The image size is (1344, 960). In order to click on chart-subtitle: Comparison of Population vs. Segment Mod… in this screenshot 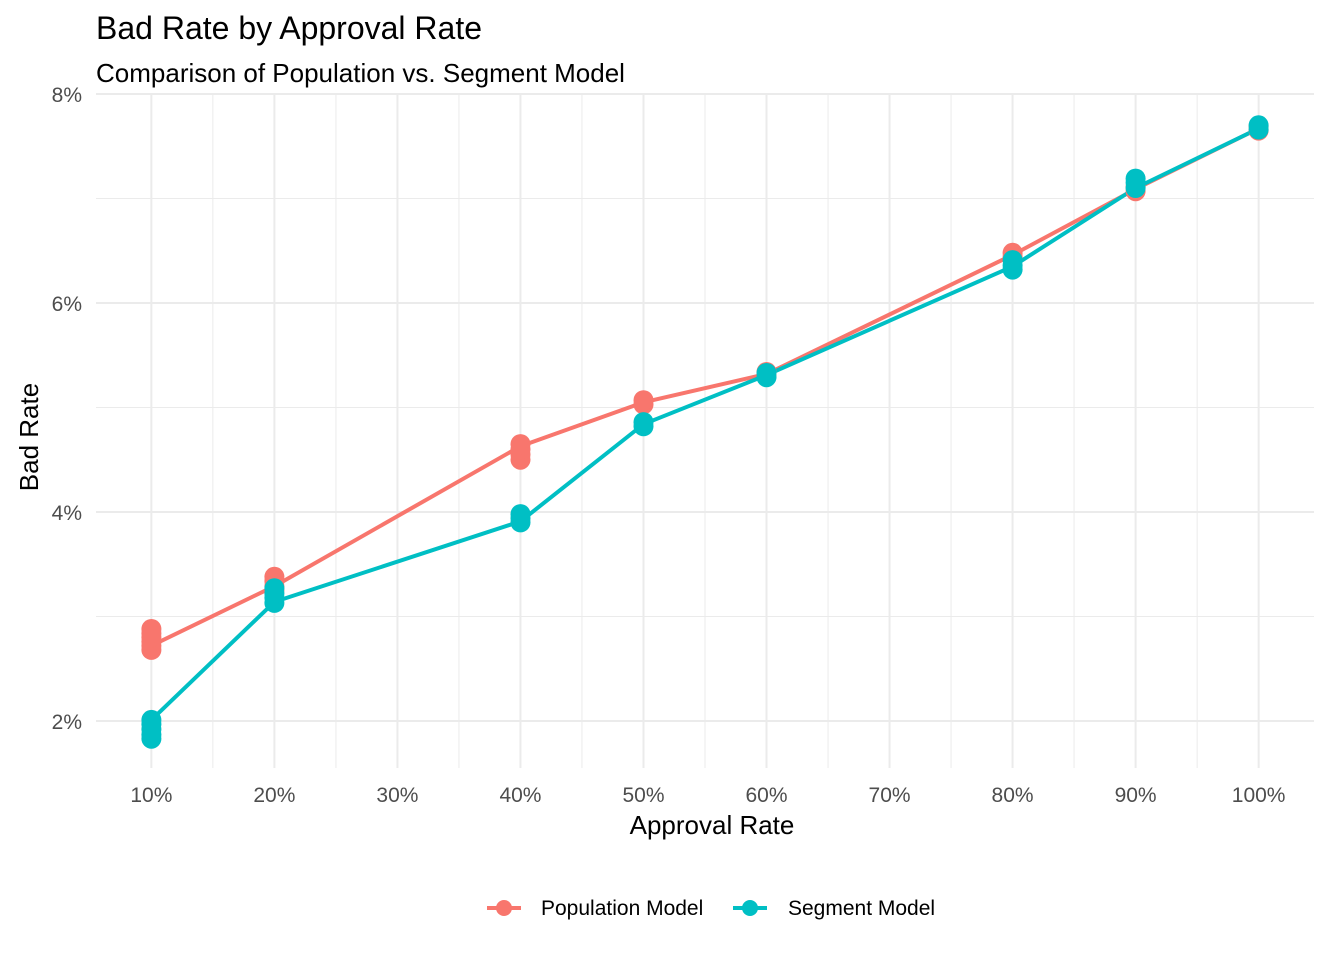, I will do `click(360, 73)`.